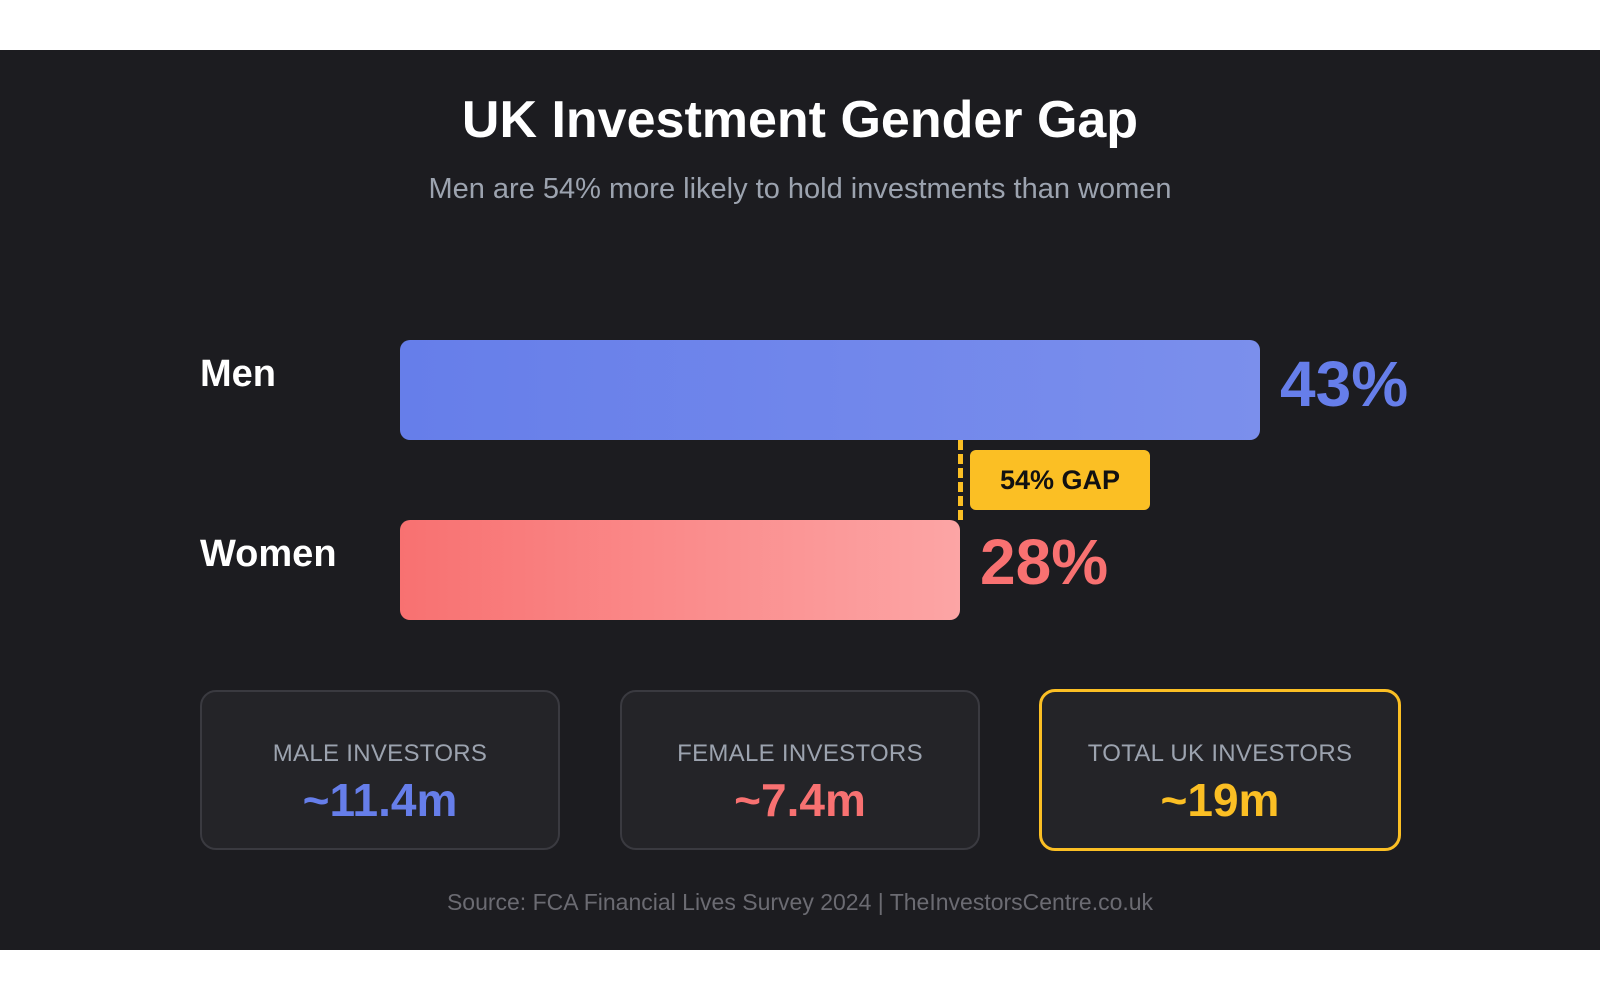  What do you see at coordinates (960, 480) in the screenshot?
I see `gap-dashed-line` at bounding box center [960, 480].